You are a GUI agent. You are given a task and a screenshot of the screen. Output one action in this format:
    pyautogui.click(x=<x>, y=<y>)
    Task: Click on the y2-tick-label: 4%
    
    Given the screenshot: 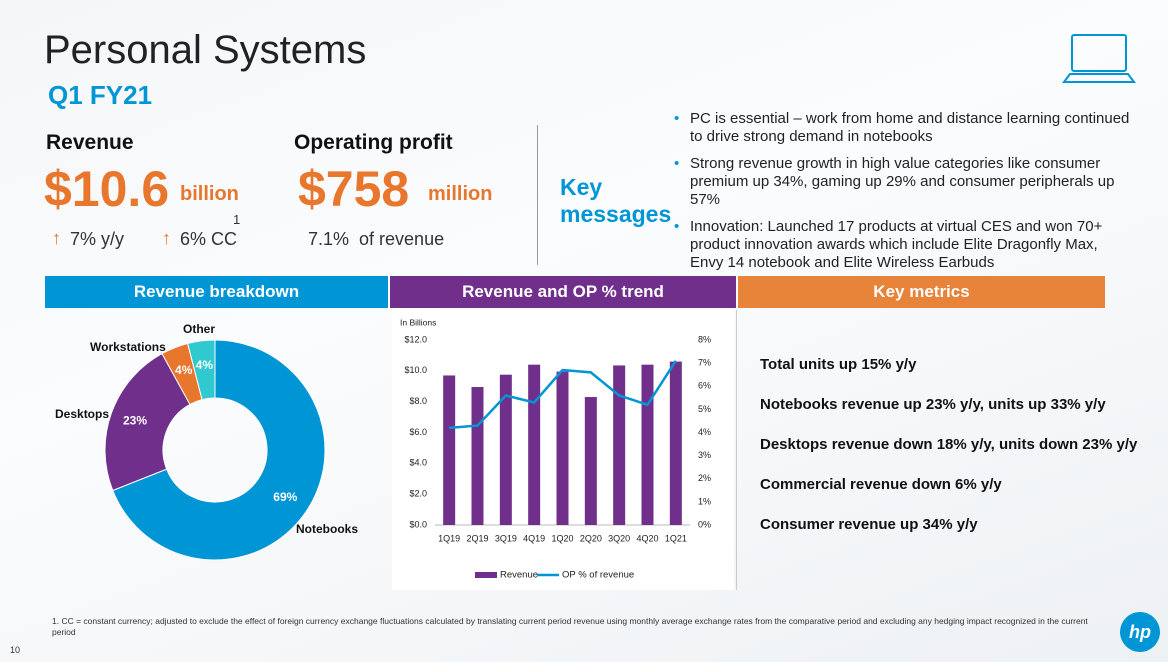 What is the action you would take?
    pyautogui.click(x=704, y=432)
    